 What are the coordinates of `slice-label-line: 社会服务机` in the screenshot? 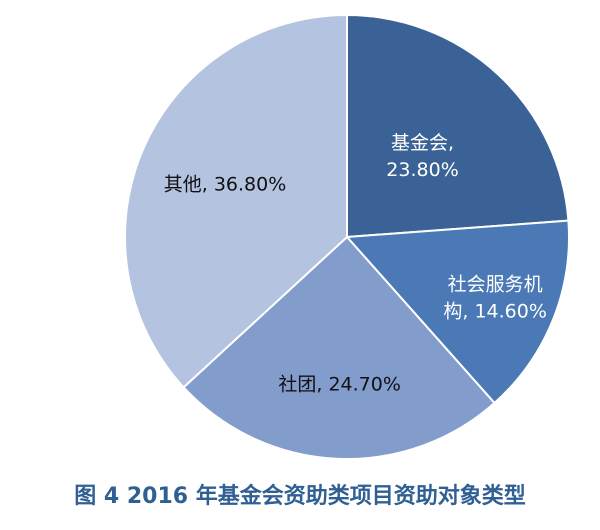 It's located at (495, 285).